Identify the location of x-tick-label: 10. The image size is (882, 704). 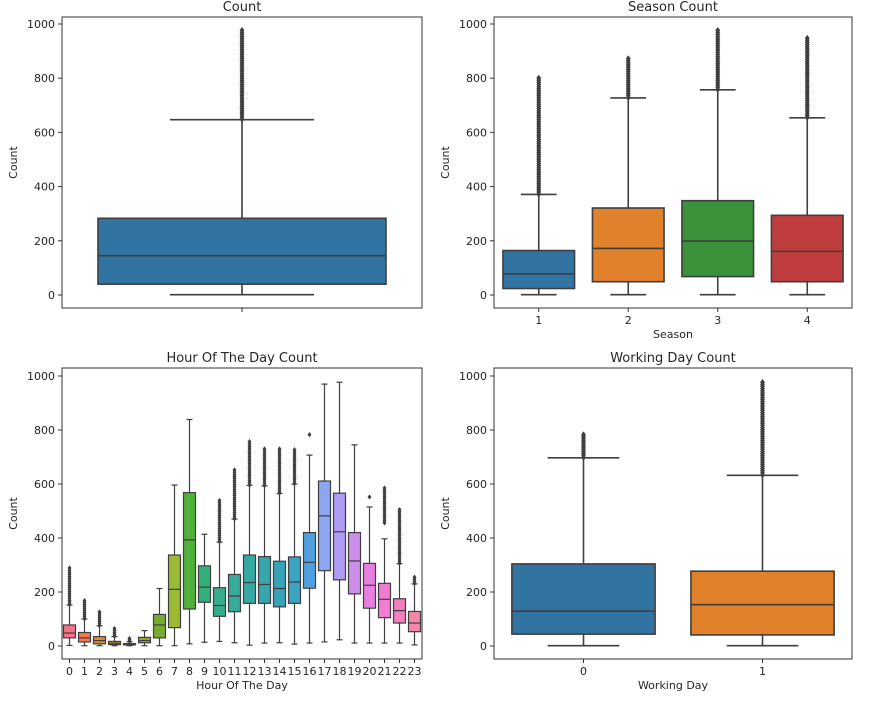
(220, 671).